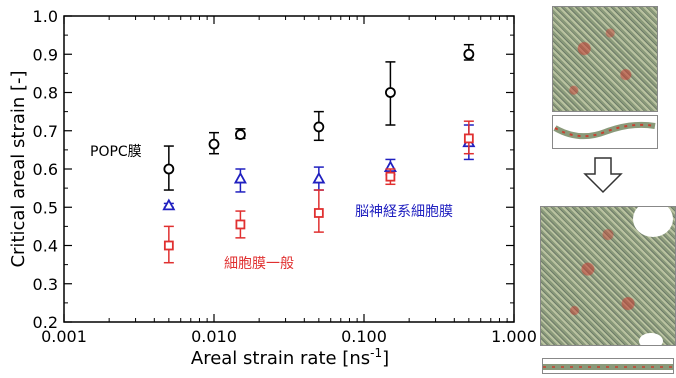 Image resolution: width=676 pixels, height=378 pixels. I want to click on y-tick-label: 0.6, so click(45, 169).